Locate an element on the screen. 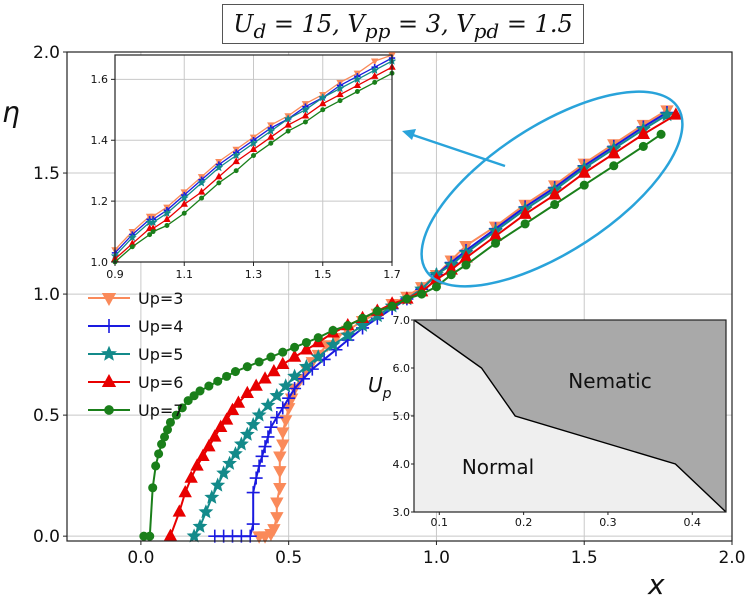 The height and width of the screenshot is (600, 747). y-tick-label: 7.0 is located at coordinates (402, 320).